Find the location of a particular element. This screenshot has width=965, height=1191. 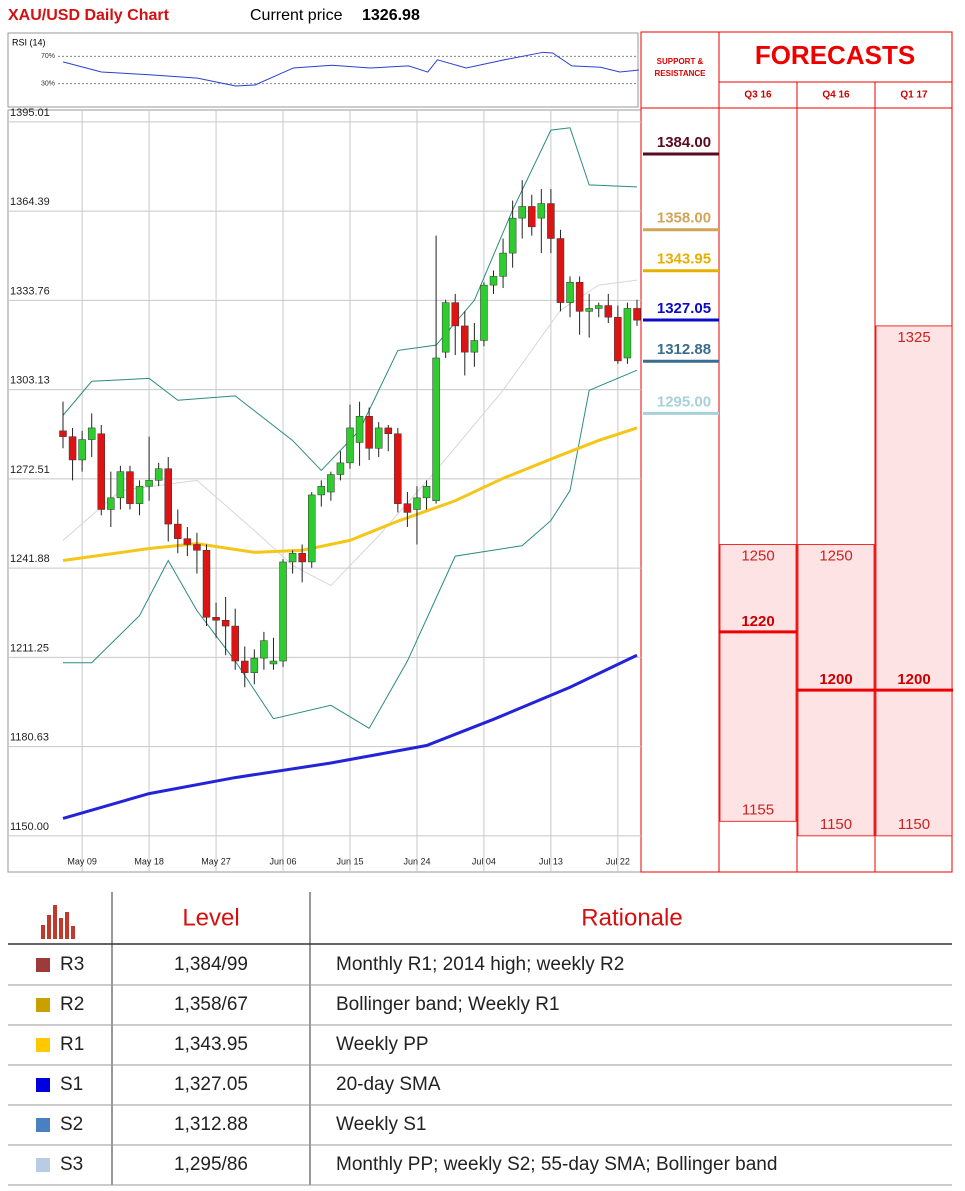

x-tick-label: Jun 24 is located at coordinates (416, 861).